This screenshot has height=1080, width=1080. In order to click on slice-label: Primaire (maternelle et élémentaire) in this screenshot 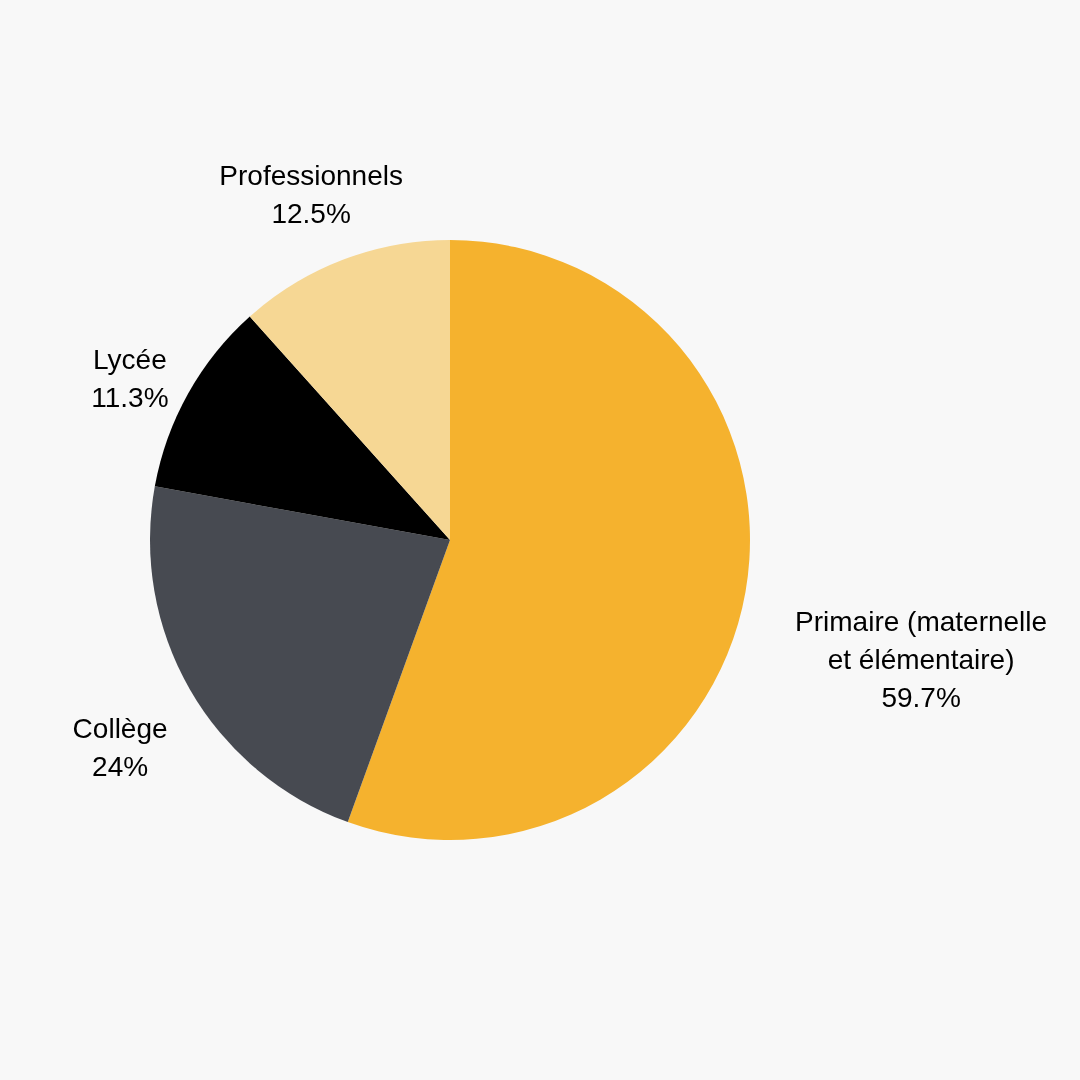, I will do `click(921, 640)`.